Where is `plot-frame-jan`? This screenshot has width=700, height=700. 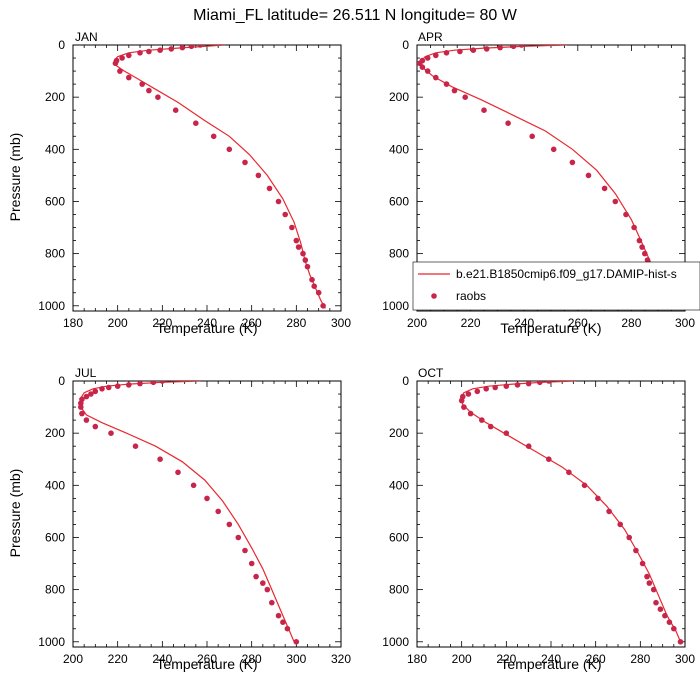 plot-frame-jan is located at coordinates (207, 178).